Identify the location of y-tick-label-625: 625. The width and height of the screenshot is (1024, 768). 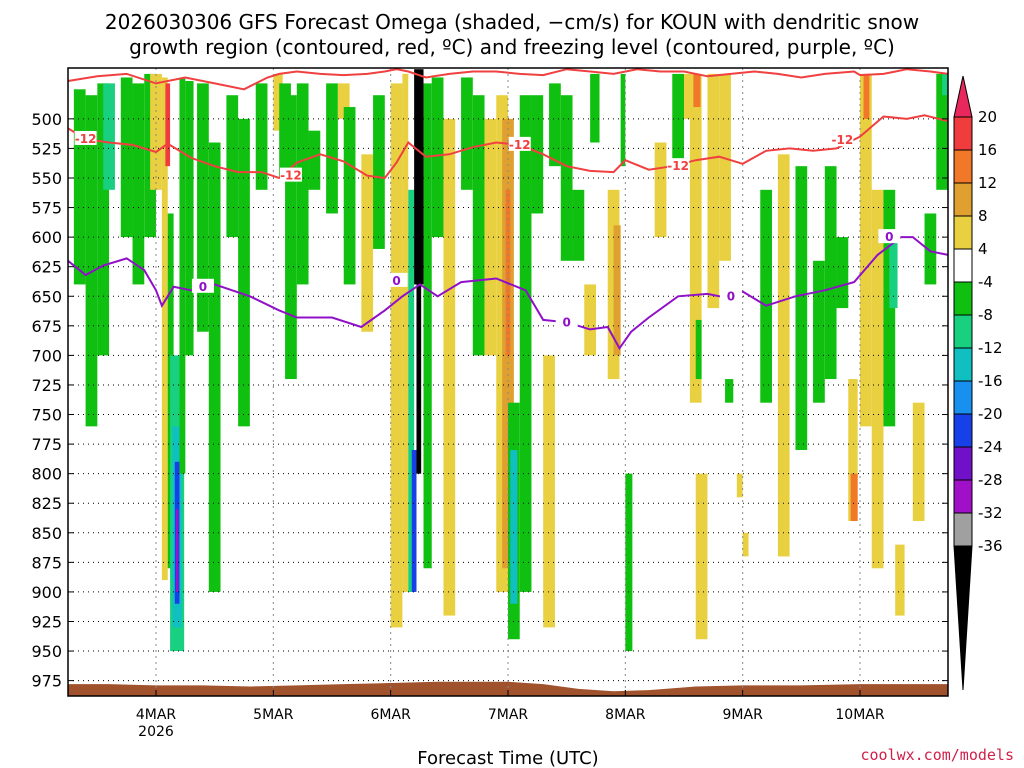
(46, 267).